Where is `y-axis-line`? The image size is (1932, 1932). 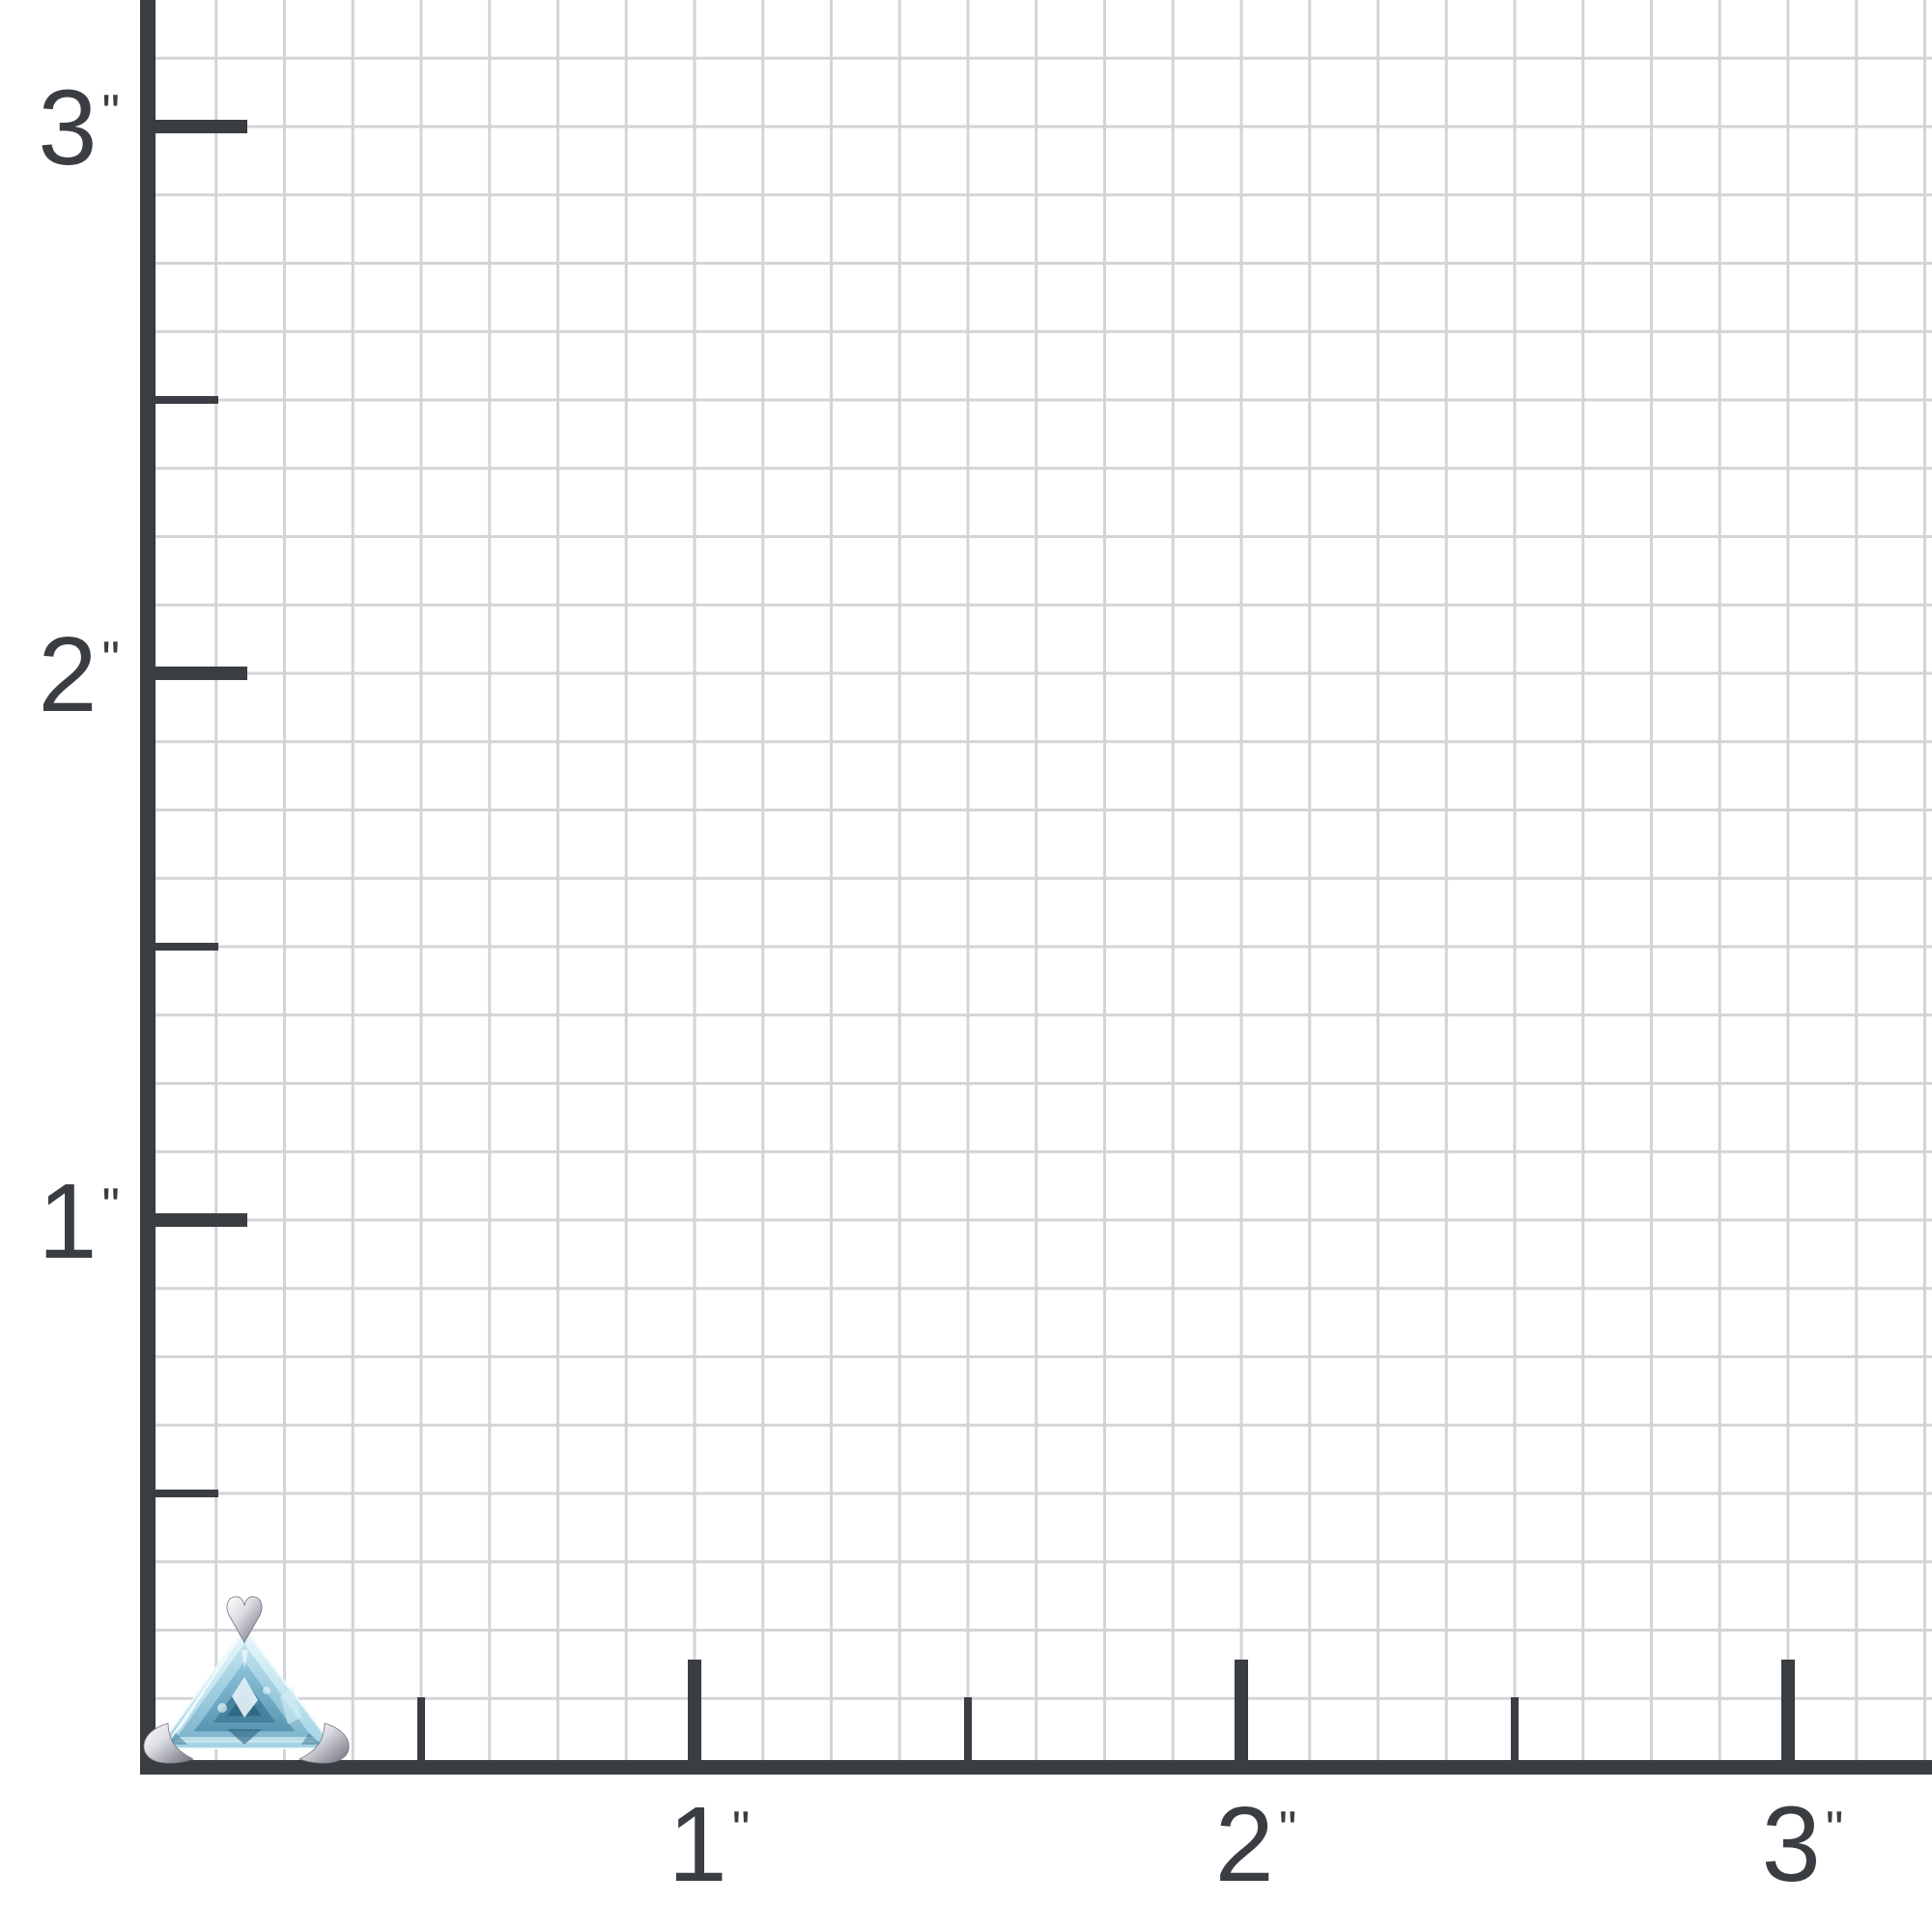
y-axis-line is located at coordinates (148, 887).